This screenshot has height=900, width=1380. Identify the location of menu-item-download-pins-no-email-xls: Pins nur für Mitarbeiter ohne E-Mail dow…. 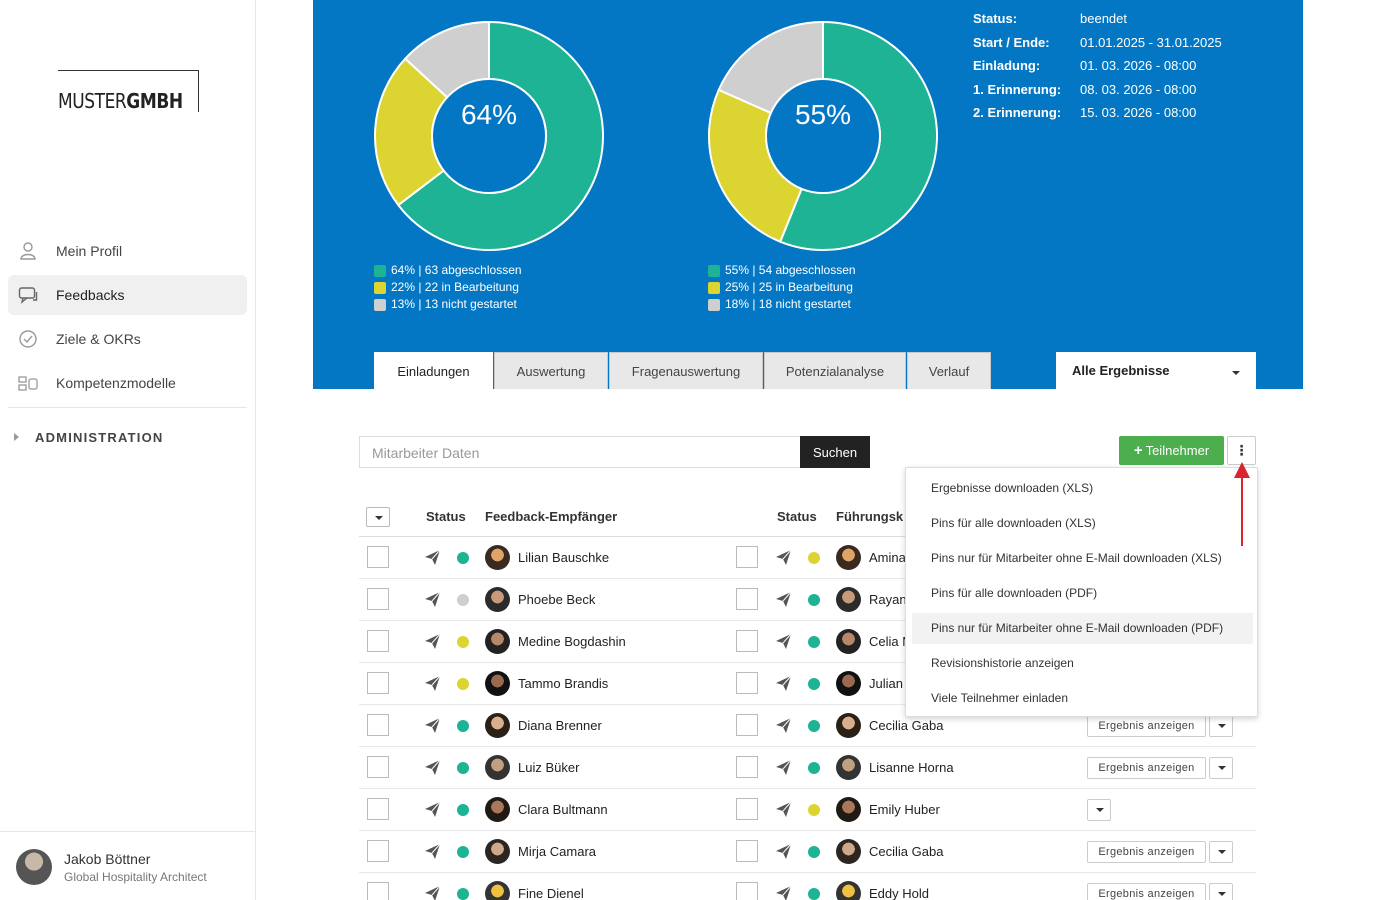
(1076, 558).